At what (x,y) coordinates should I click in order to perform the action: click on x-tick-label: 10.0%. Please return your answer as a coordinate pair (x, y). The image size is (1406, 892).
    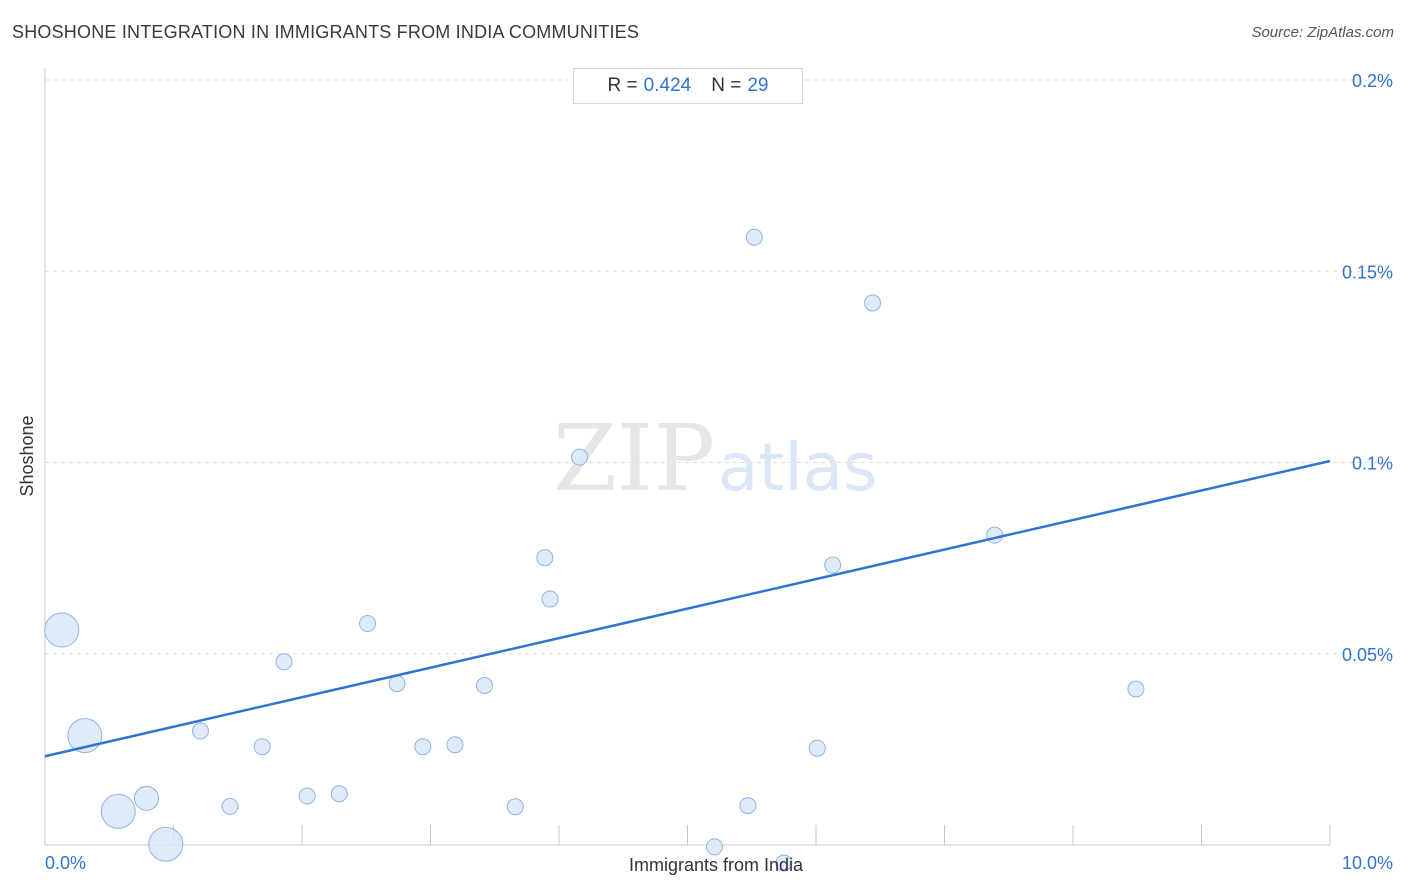
    Looking at the image, I should click on (1367, 863).